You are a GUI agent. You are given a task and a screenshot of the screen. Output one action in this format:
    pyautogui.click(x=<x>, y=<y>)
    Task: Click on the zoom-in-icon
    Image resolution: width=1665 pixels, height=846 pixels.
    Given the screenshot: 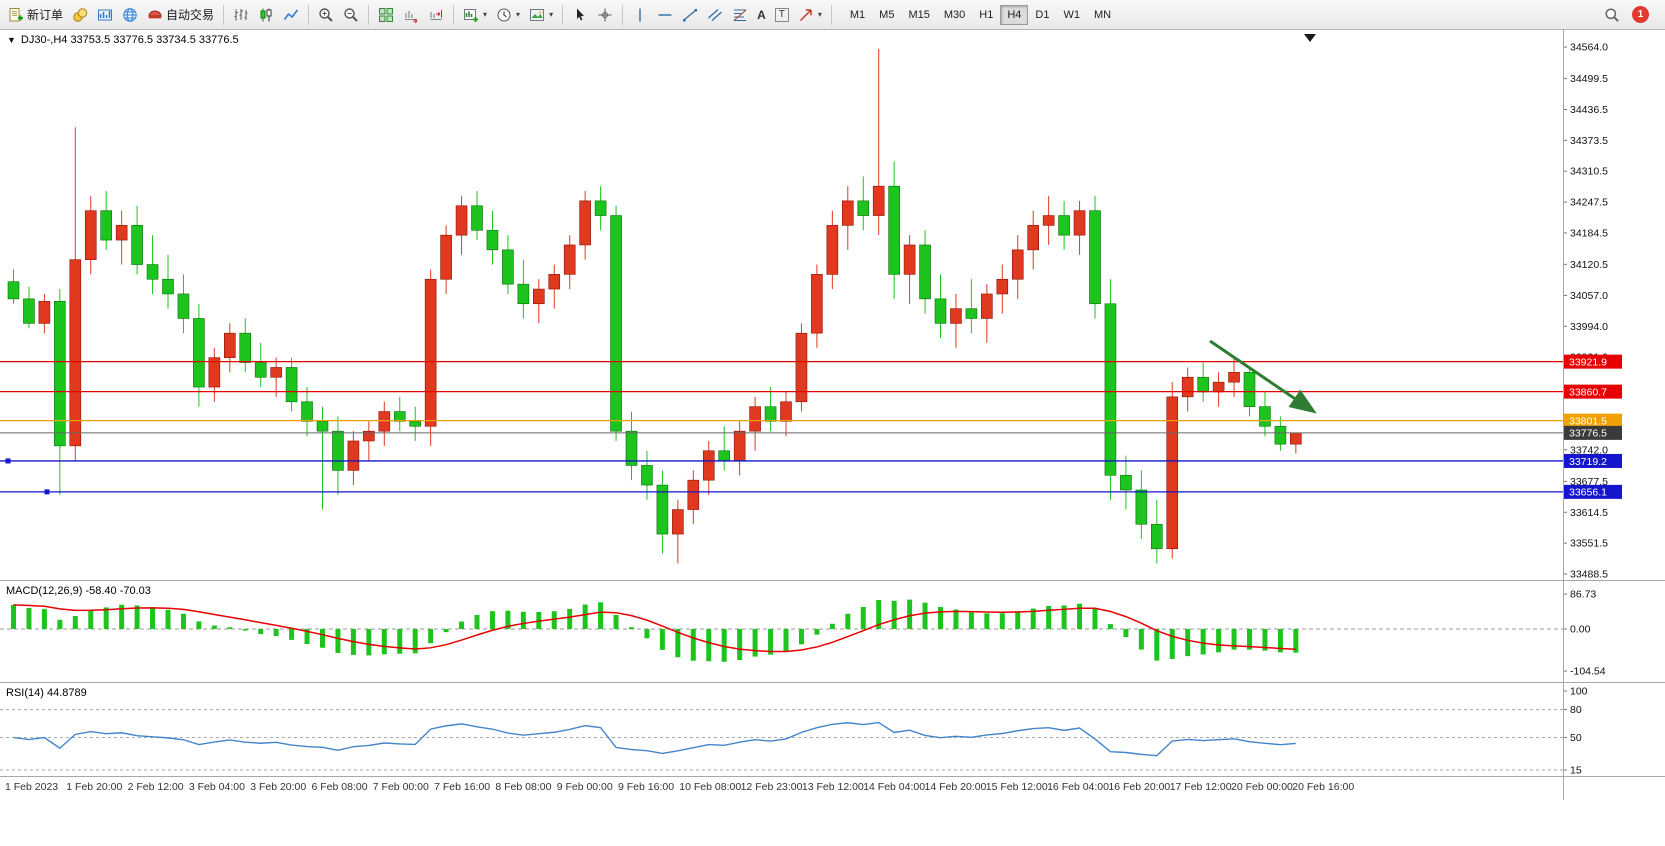 What is the action you would take?
    pyautogui.click(x=326, y=14)
    